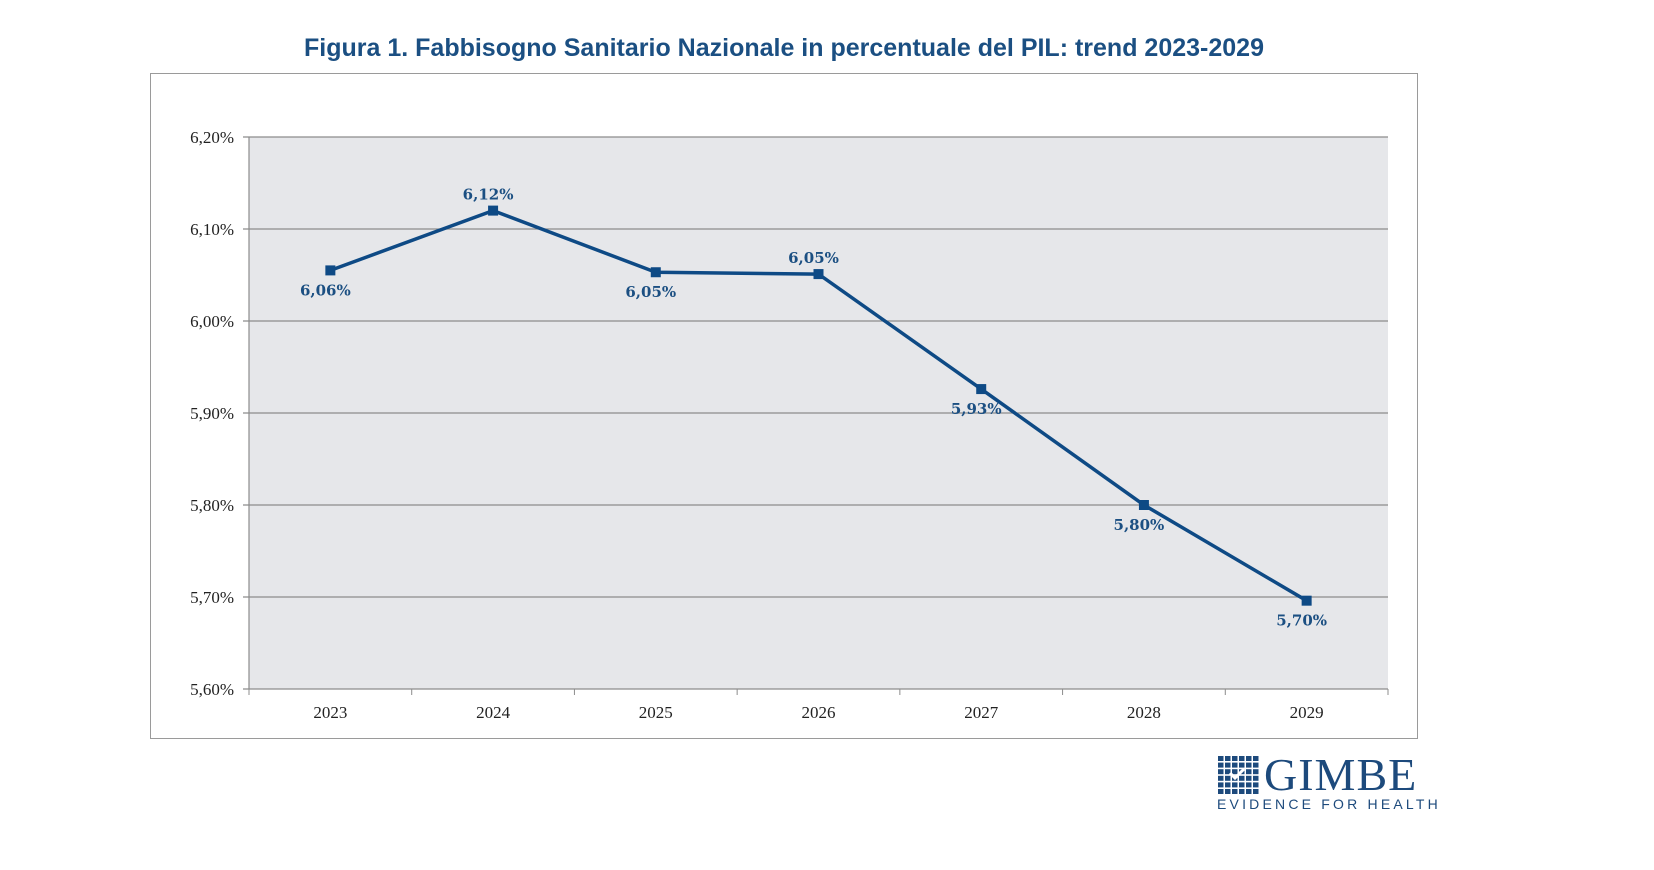 The height and width of the screenshot is (870, 1654). Describe the element at coordinates (212, 689) in the screenshot. I see `y-tick-label: 5,60%` at that location.